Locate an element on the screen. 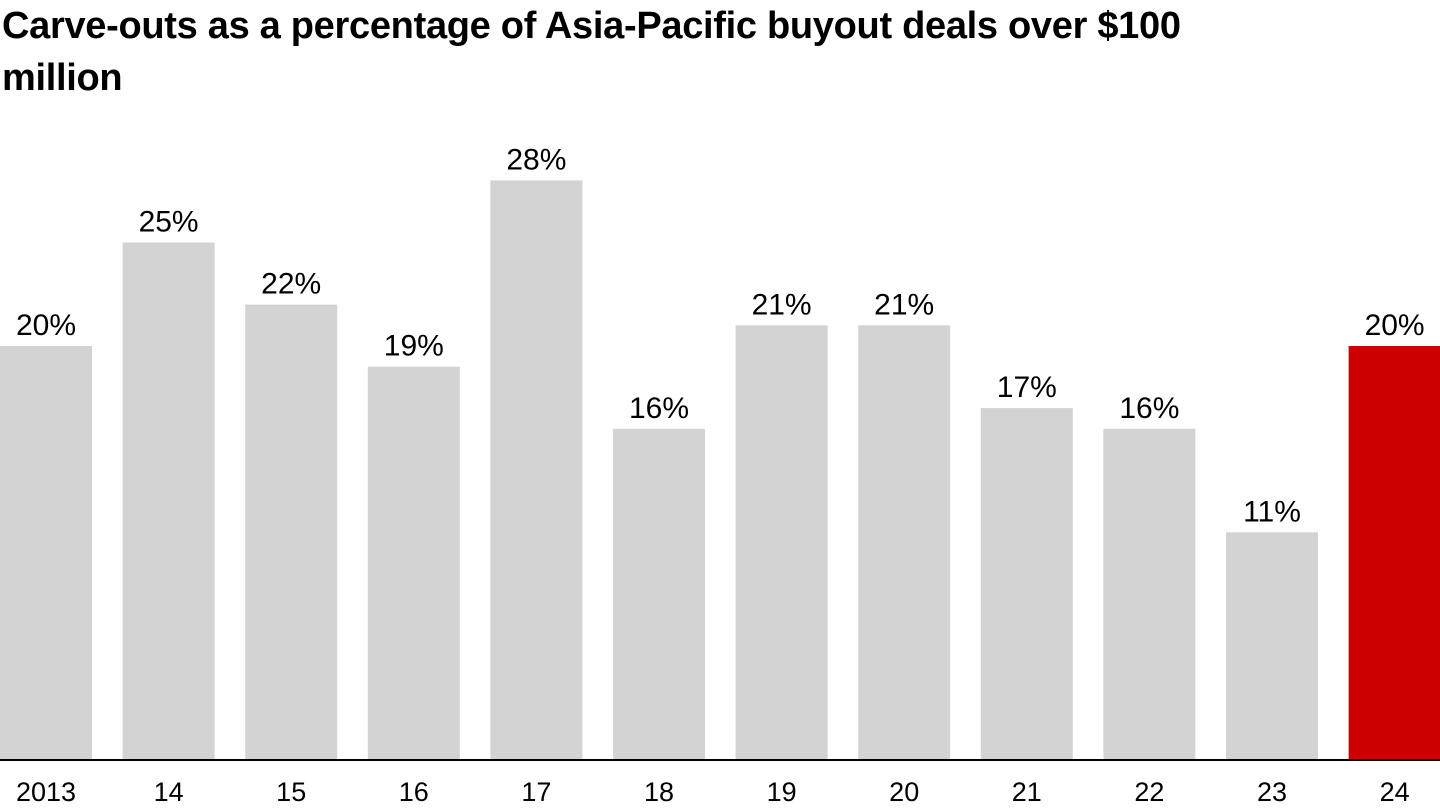 The image size is (1440, 810). value-label-18: 16% is located at coordinates (659, 408).